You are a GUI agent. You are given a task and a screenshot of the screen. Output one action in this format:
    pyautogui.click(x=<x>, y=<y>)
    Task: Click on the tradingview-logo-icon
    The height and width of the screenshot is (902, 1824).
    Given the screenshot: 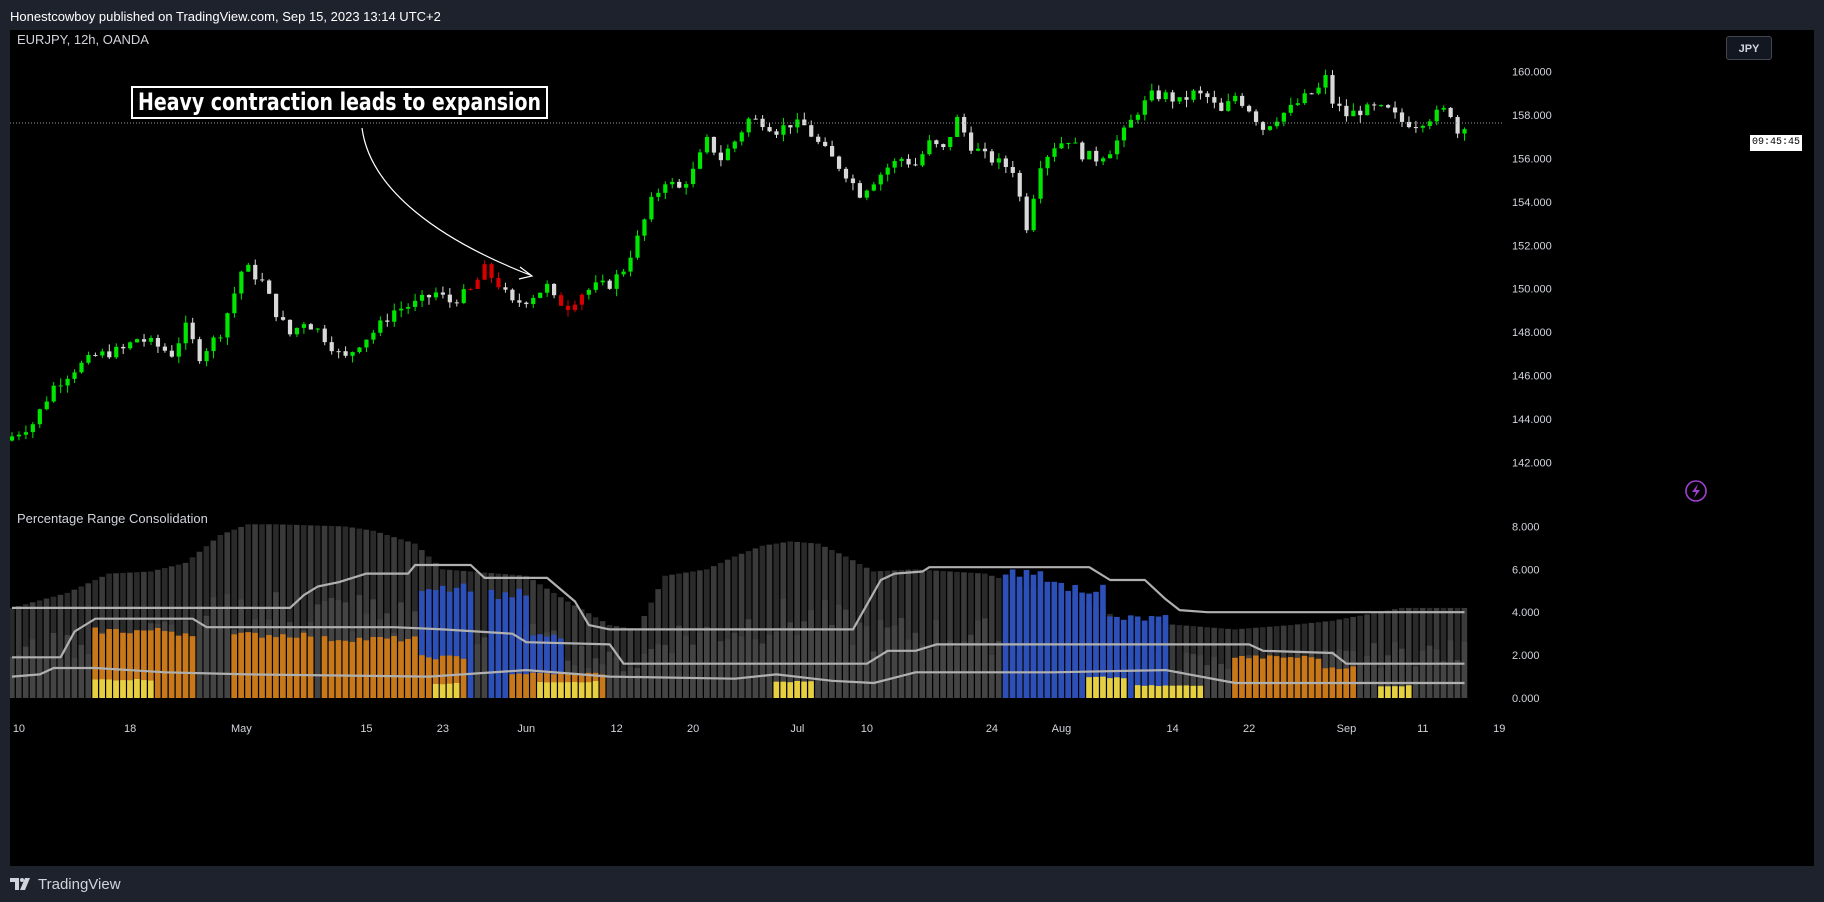 What is the action you would take?
    pyautogui.click(x=21, y=884)
    